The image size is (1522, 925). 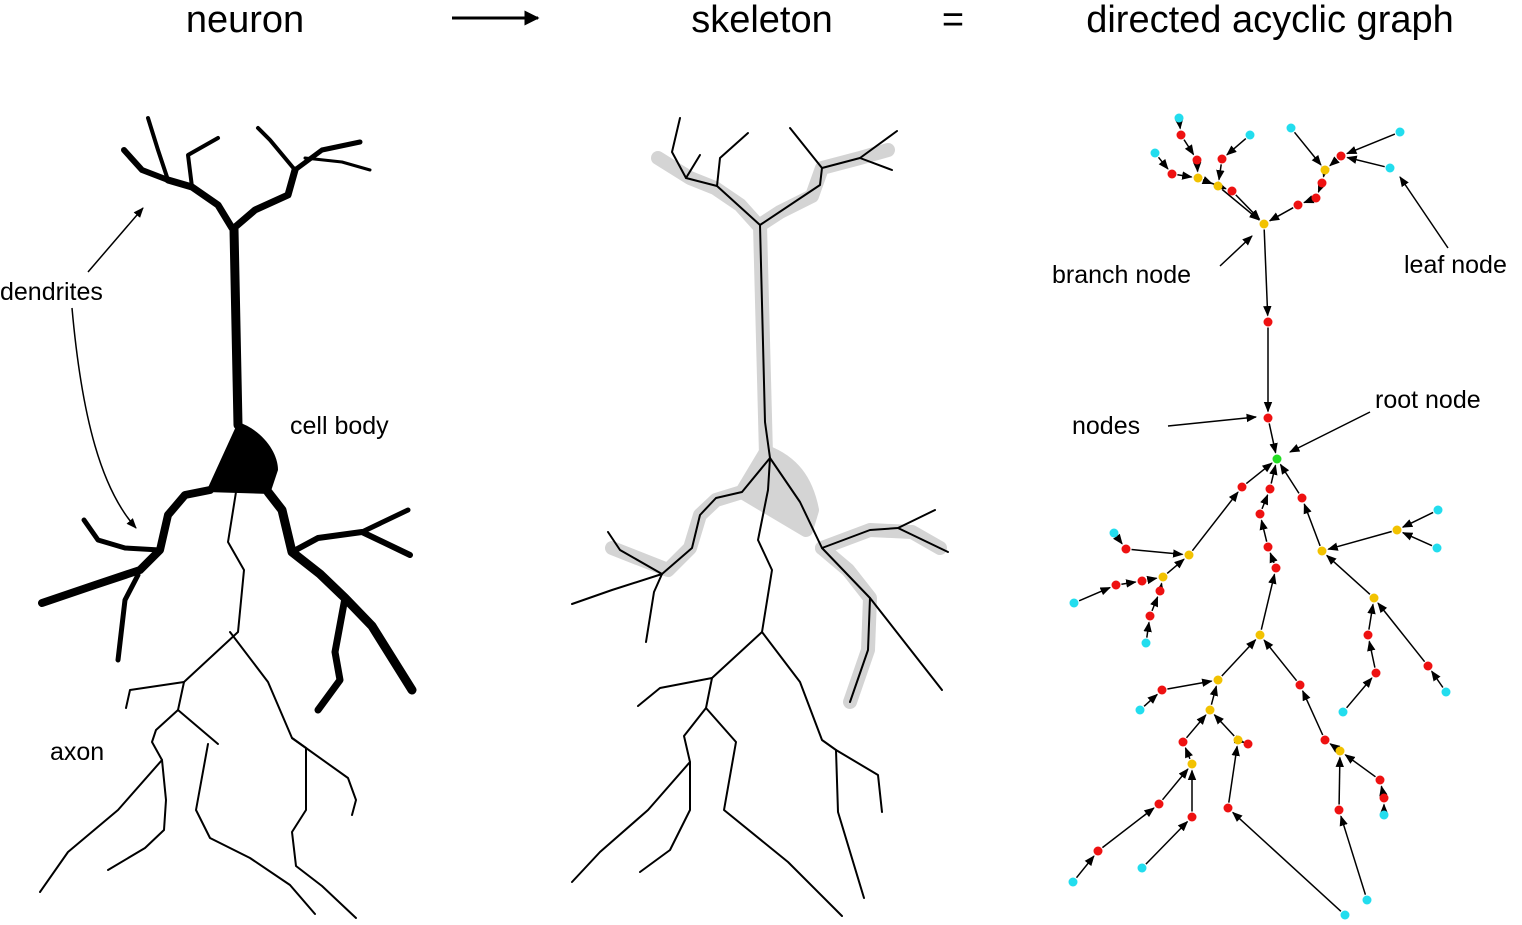 I want to click on root-node, so click(x=1277, y=459).